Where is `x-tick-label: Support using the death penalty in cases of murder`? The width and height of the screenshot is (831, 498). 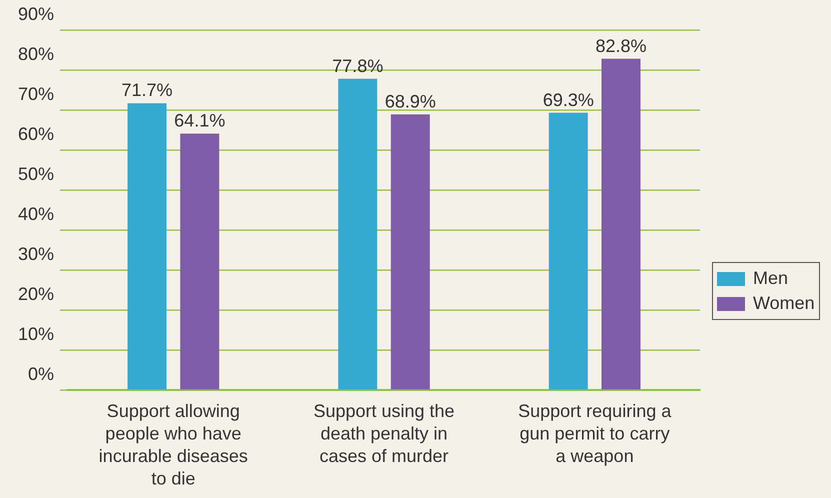
x-tick-label: Support using the death penalty in cases of murder is located at coordinates (384, 433).